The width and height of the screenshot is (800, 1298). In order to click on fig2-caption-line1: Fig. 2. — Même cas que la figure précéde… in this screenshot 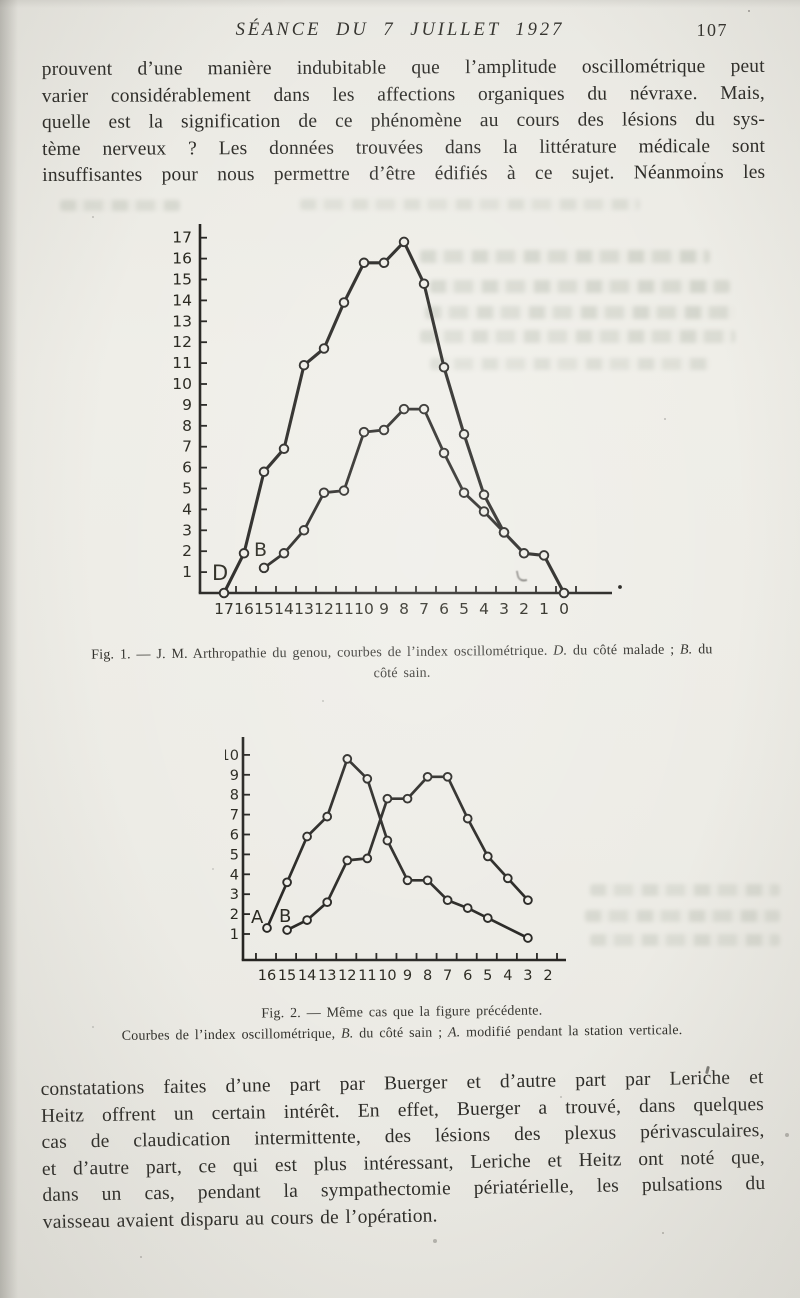, I will do `click(402, 1012)`.